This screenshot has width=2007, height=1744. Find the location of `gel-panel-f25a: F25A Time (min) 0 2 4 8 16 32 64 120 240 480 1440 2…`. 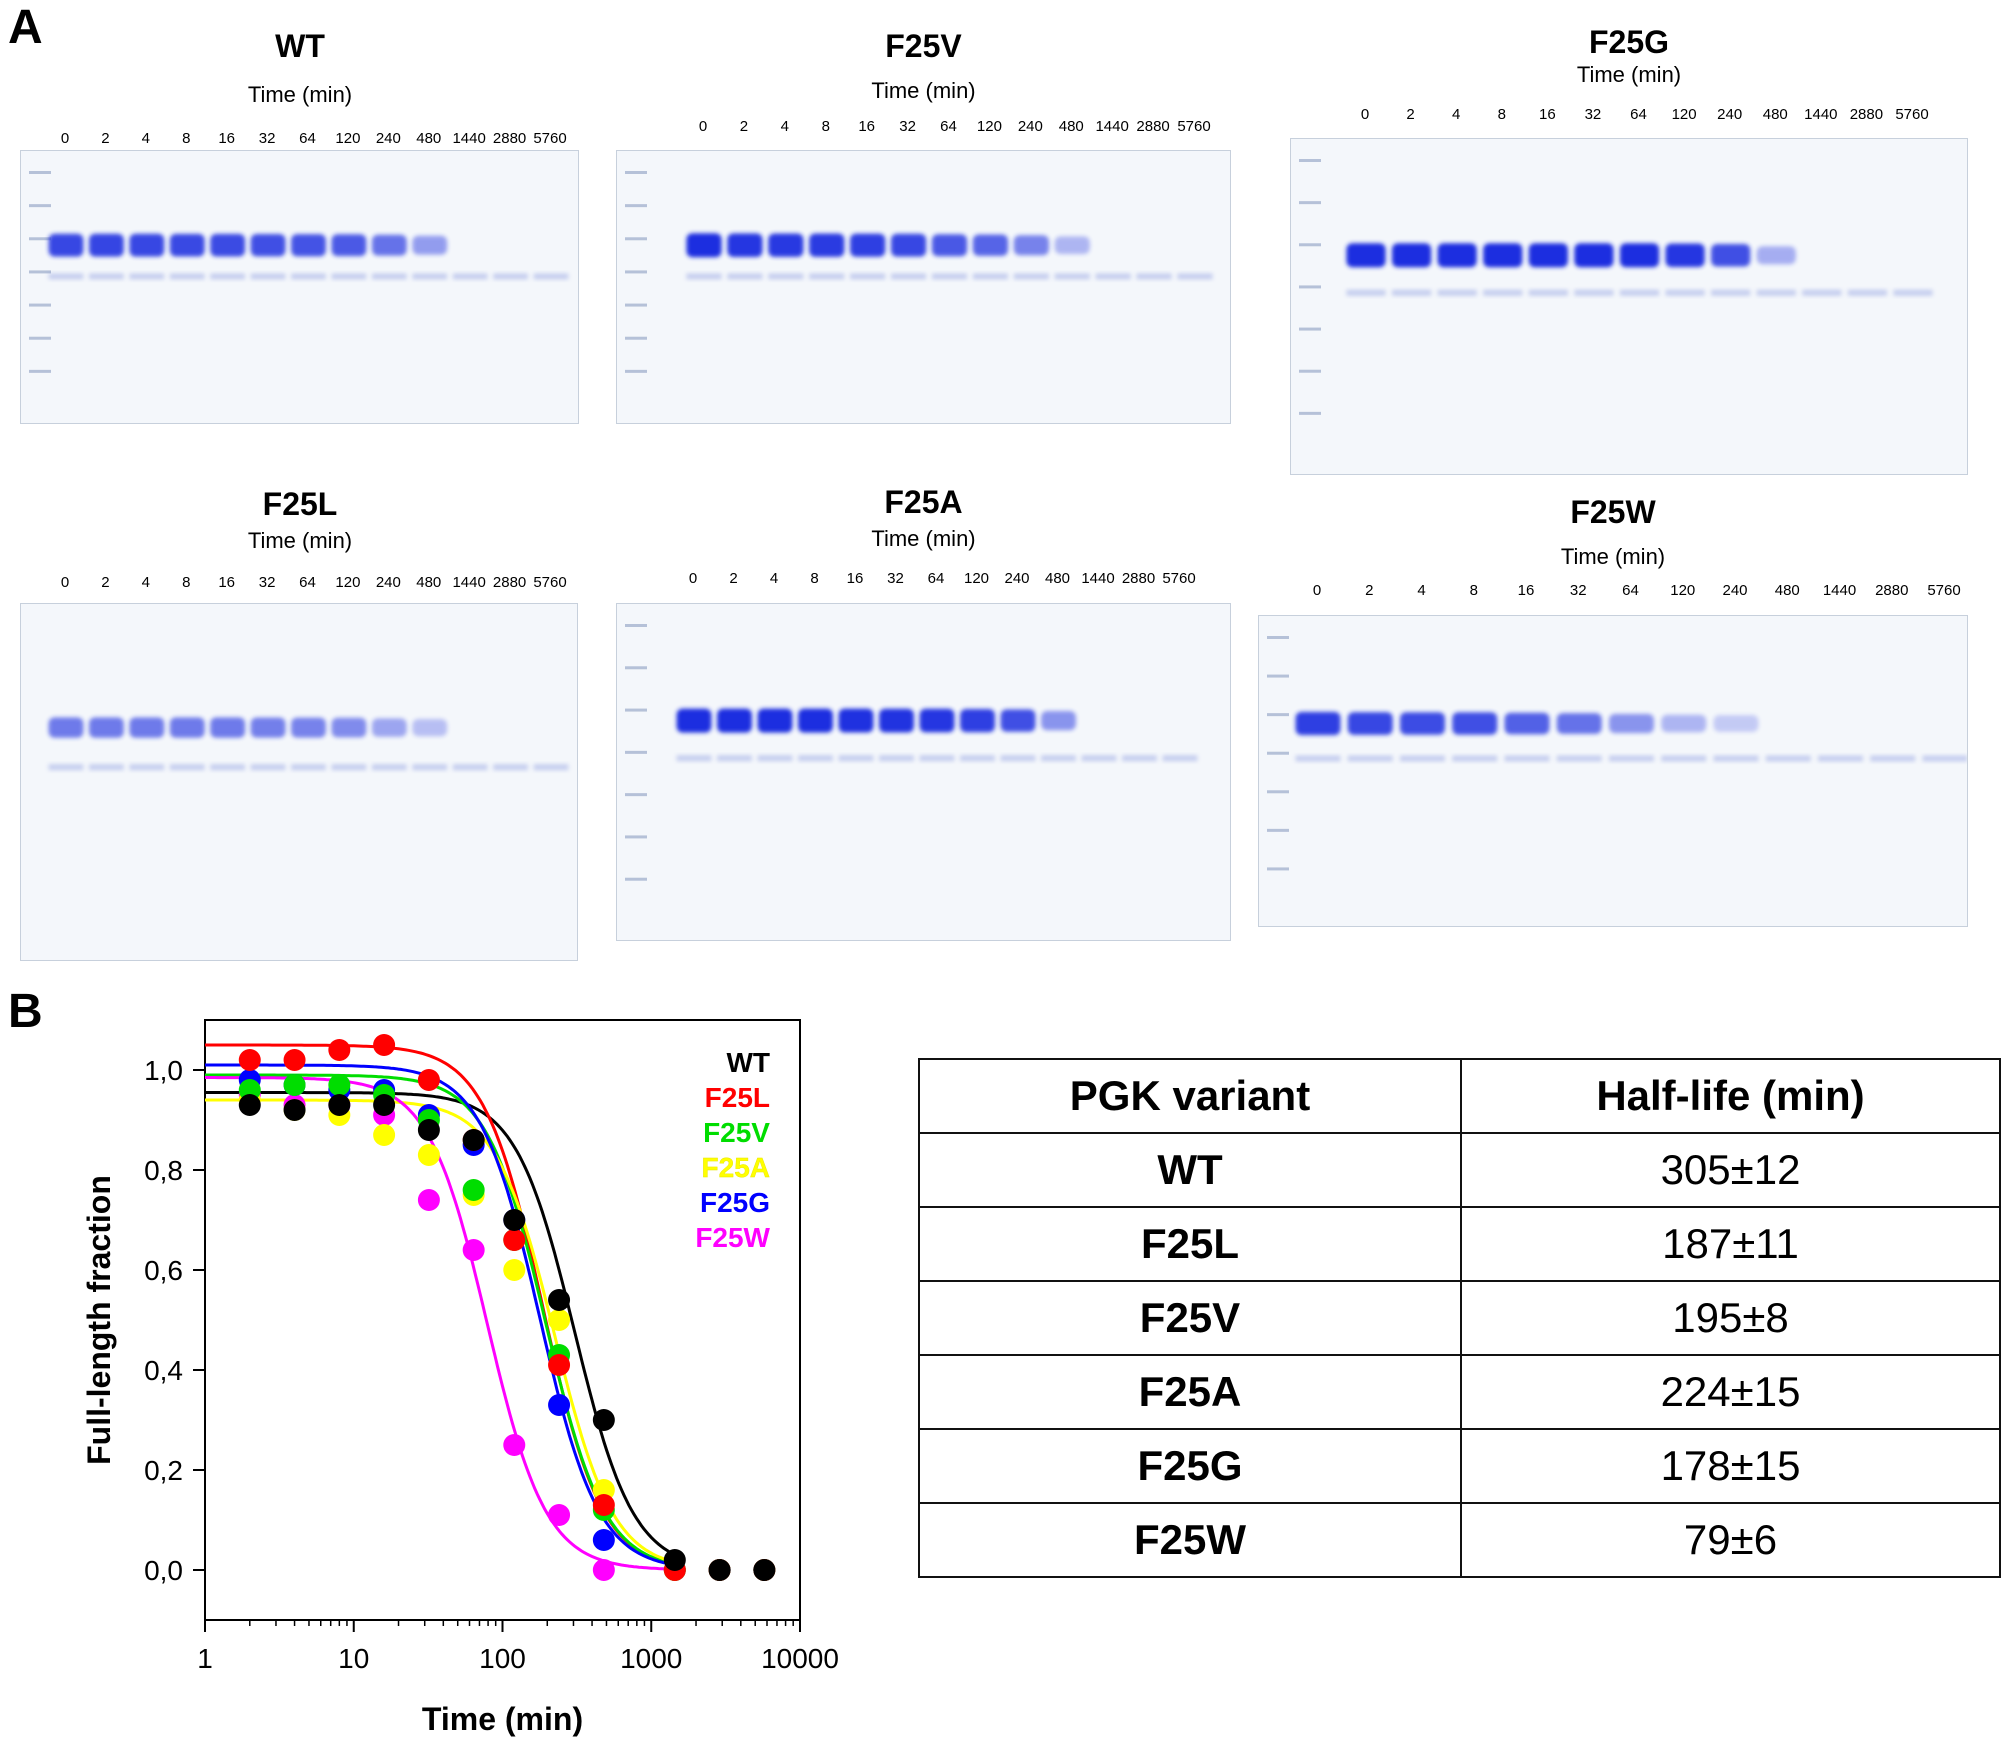

gel-panel-f25a: F25A Time (min) 0 2 4 8 16 32 64 120 240 480 1440 2… is located at coordinates (923, 710).